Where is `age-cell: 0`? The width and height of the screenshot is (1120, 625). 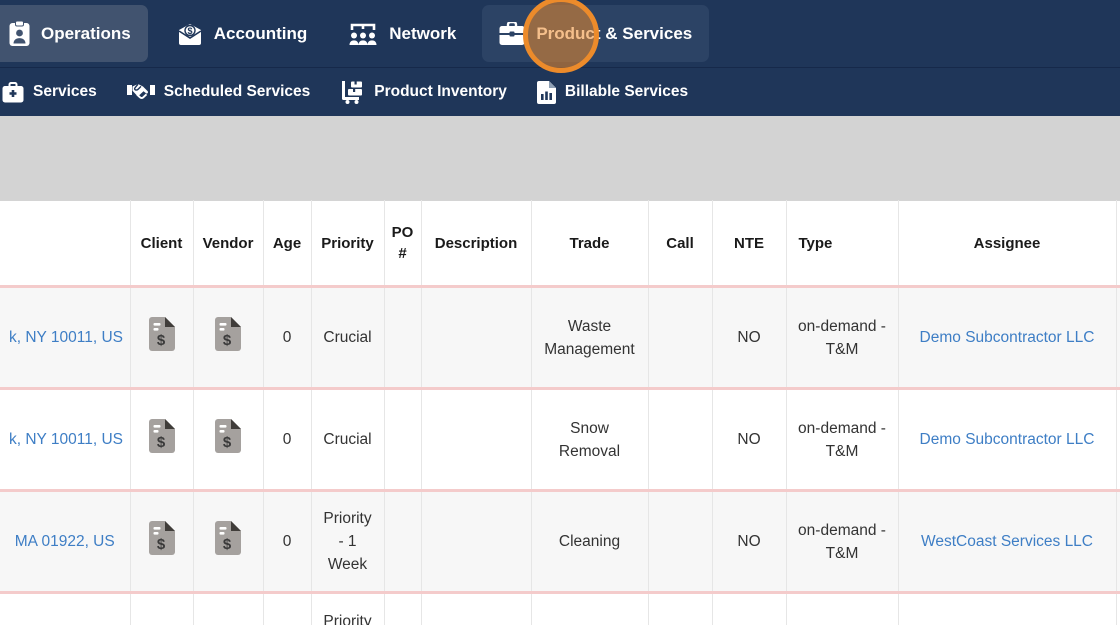
age-cell: 0 is located at coordinates (286, 541).